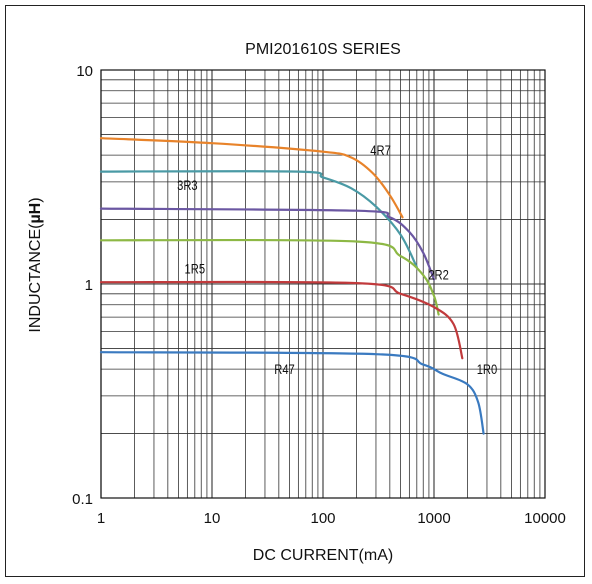 This screenshot has width=592, height=584. What do you see at coordinates (433, 518) in the screenshot?
I see `x-tick-label: 1000` at bounding box center [433, 518].